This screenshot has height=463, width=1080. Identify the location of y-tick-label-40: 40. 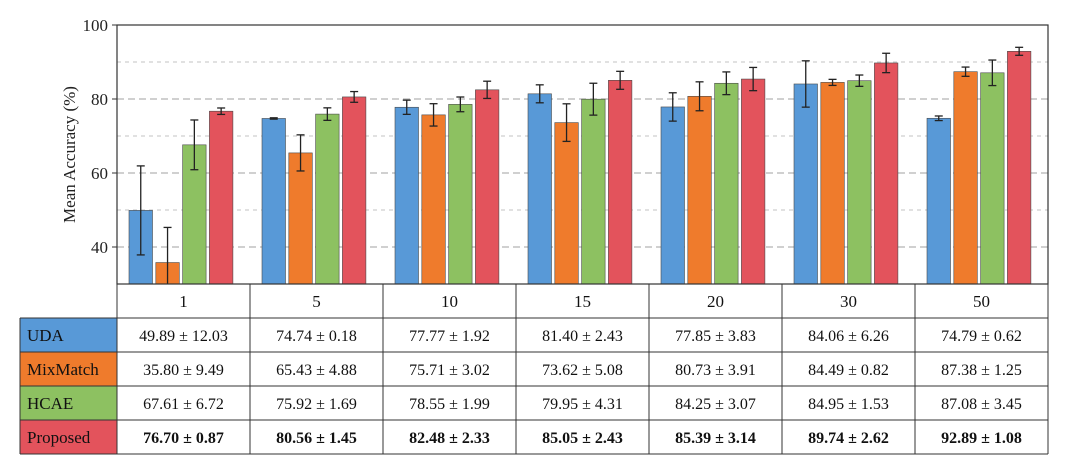
(99, 247).